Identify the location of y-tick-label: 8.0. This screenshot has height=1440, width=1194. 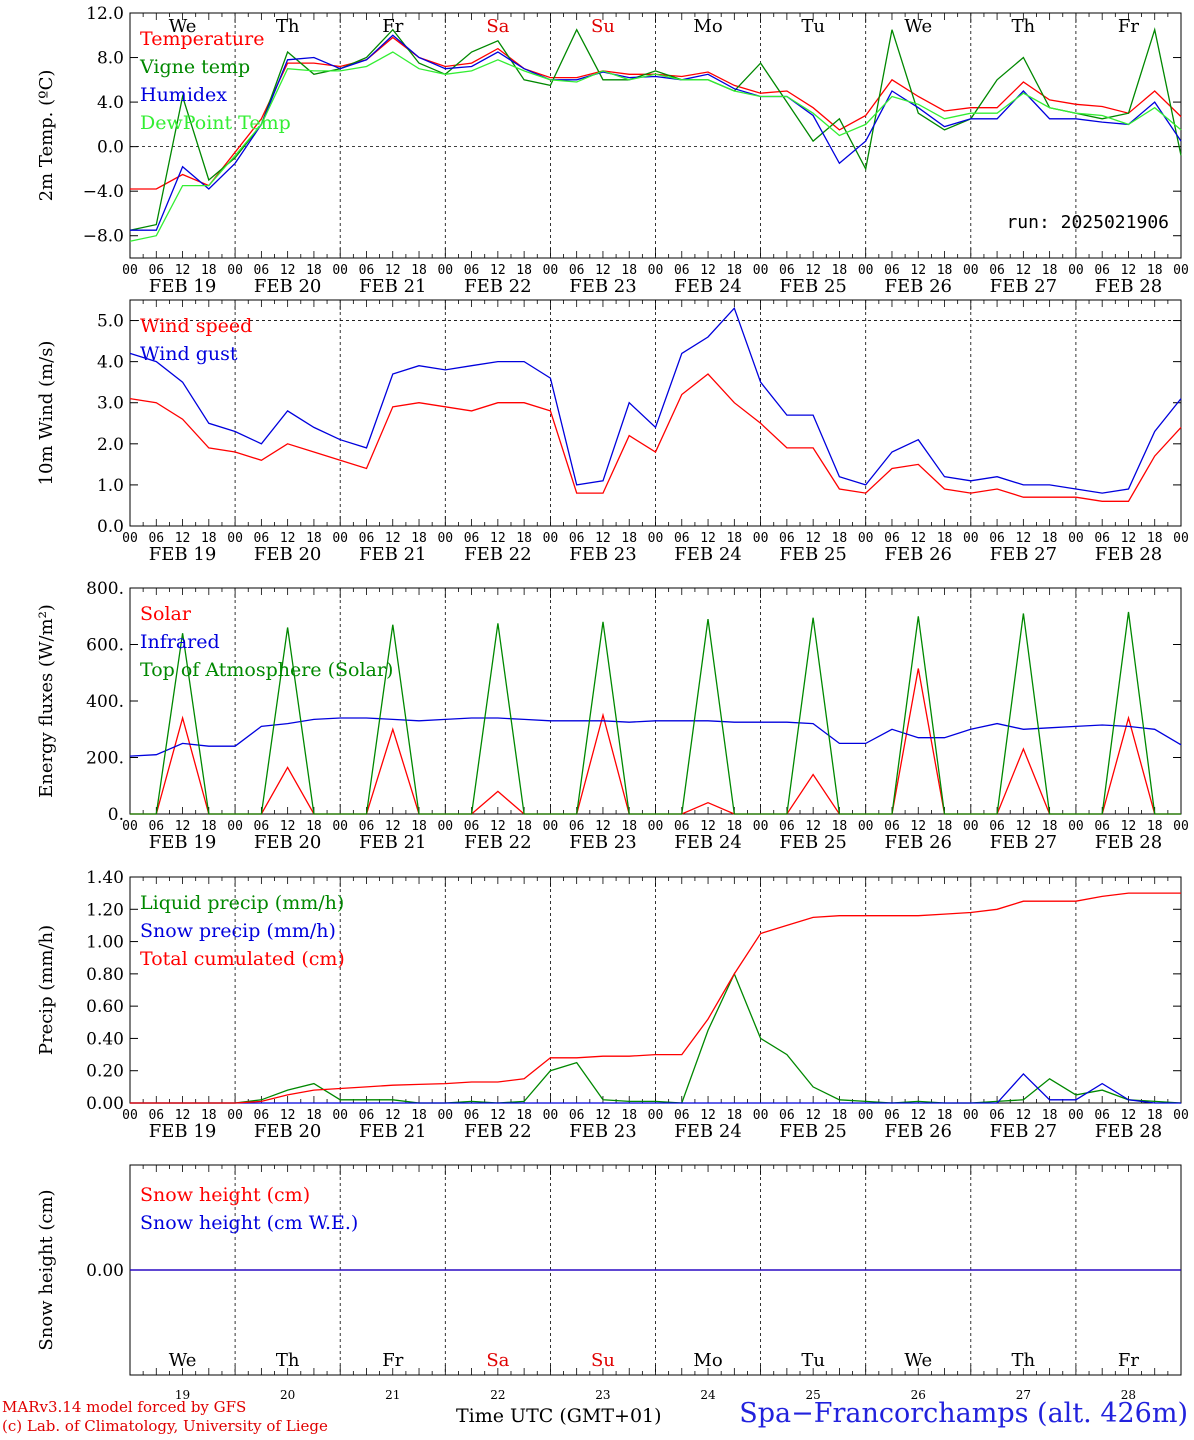
(110, 59).